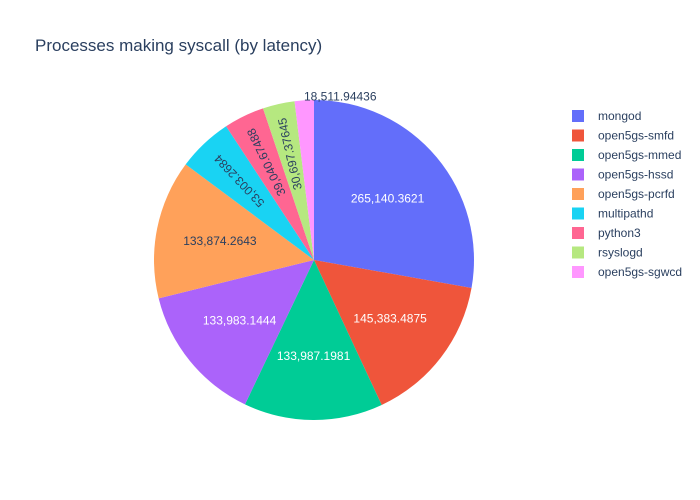 The image size is (700, 500). I want to click on pie-slice-open5gs-hssd, so click(236, 332).